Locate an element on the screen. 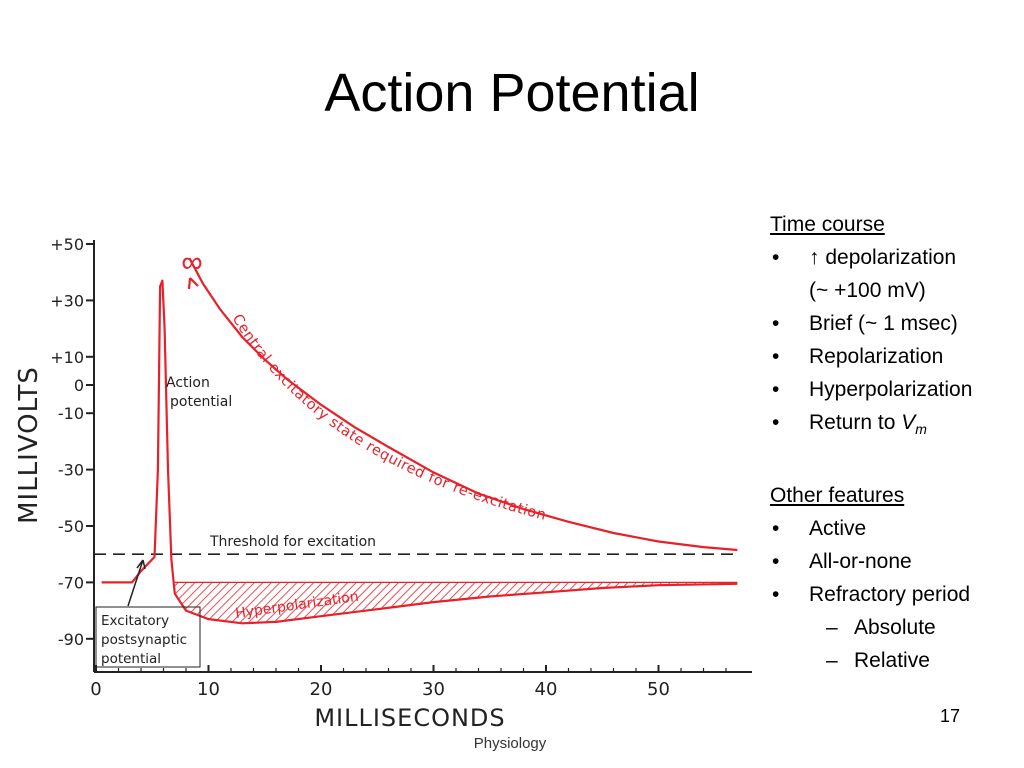  infinity-symbol: ∞ is located at coordinates (191, 262).